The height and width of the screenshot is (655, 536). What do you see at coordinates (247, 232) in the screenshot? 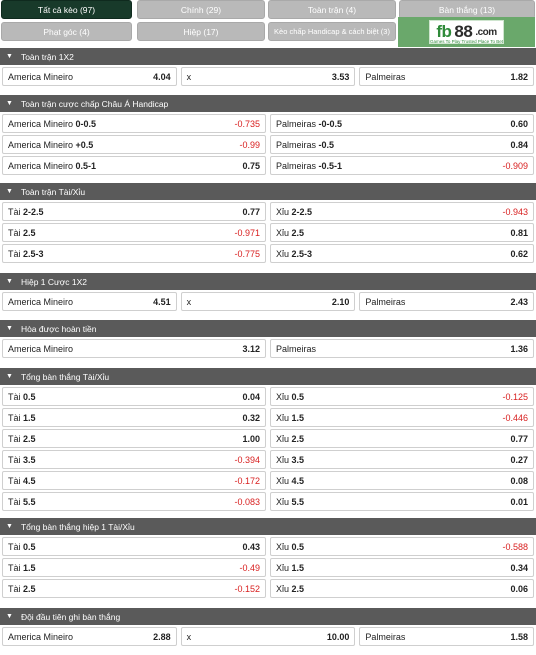
I see `odds-value: -0.971` at bounding box center [247, 232].